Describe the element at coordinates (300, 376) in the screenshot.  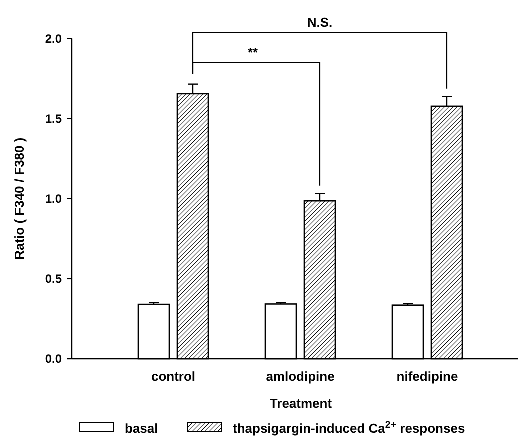
I see `x-tick-label: amlodipine` at that location.